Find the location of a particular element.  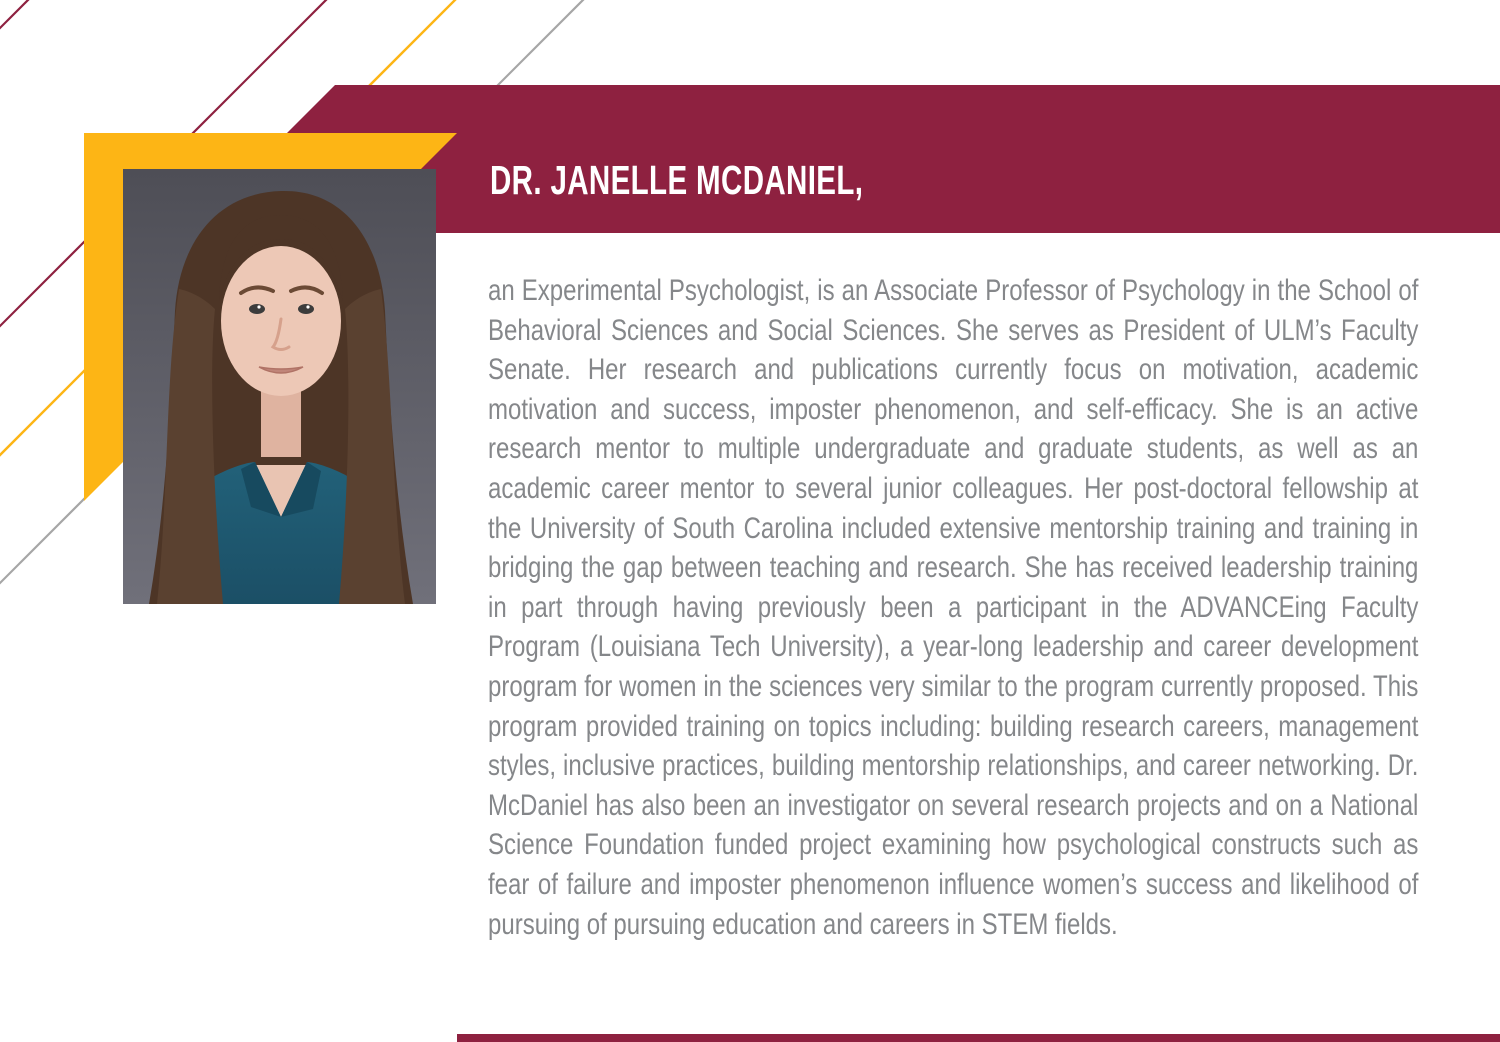

footer-accent-bar is located at coordinates (978, 1038).